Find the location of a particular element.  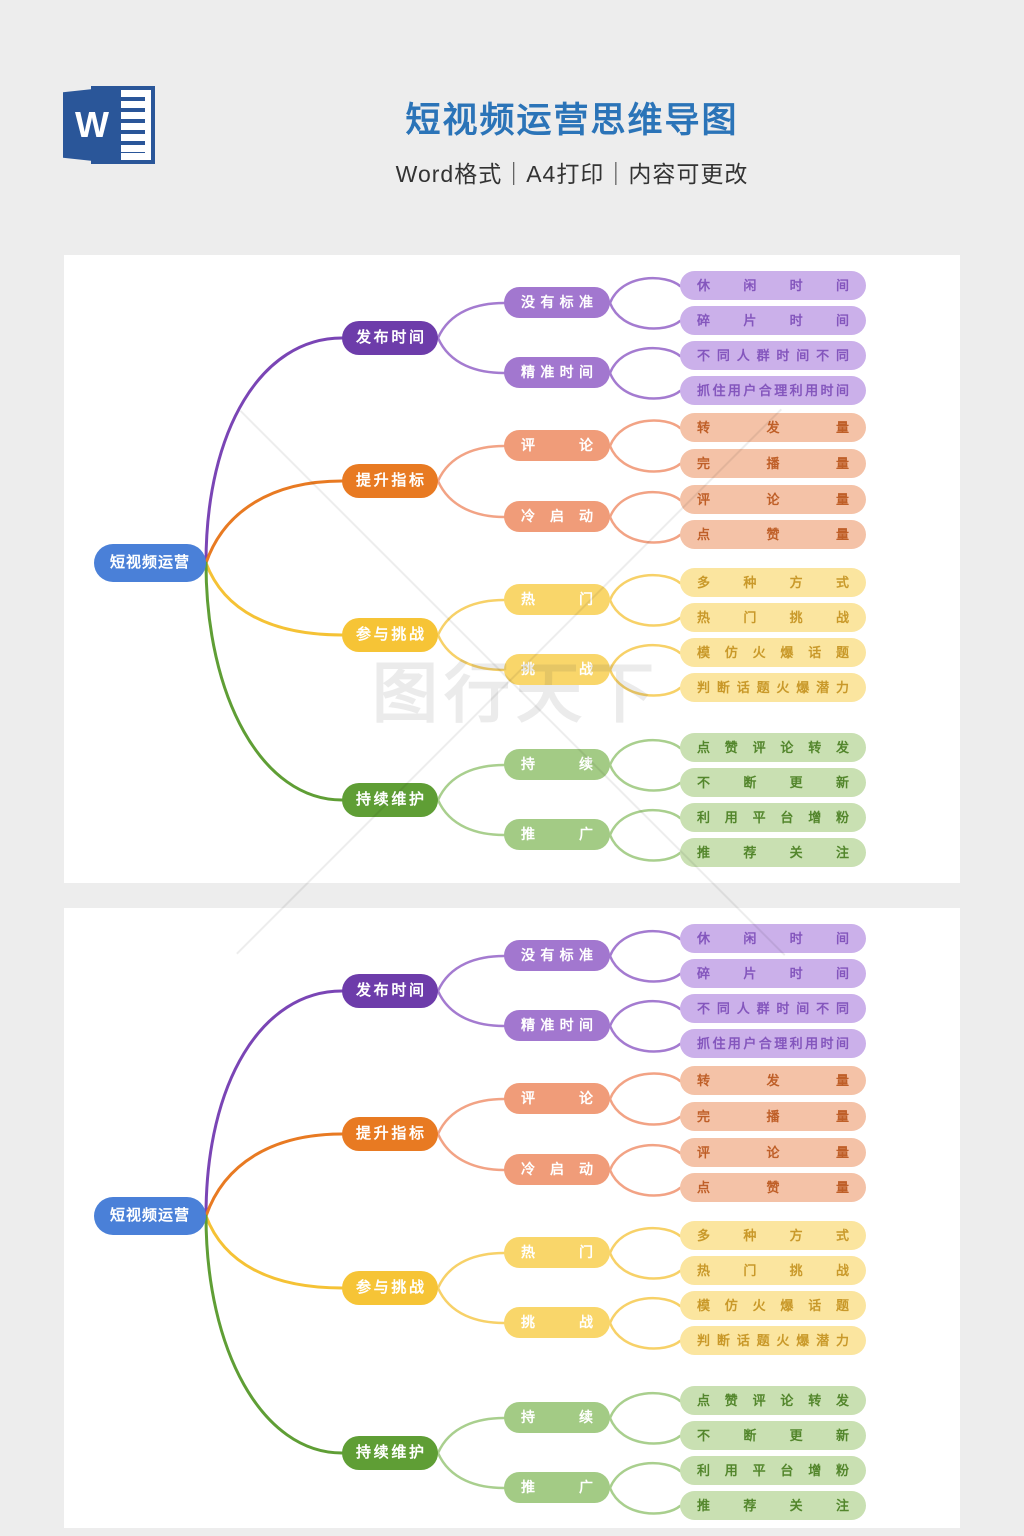

word-document-icon: W is located at coordinates (110, 125).